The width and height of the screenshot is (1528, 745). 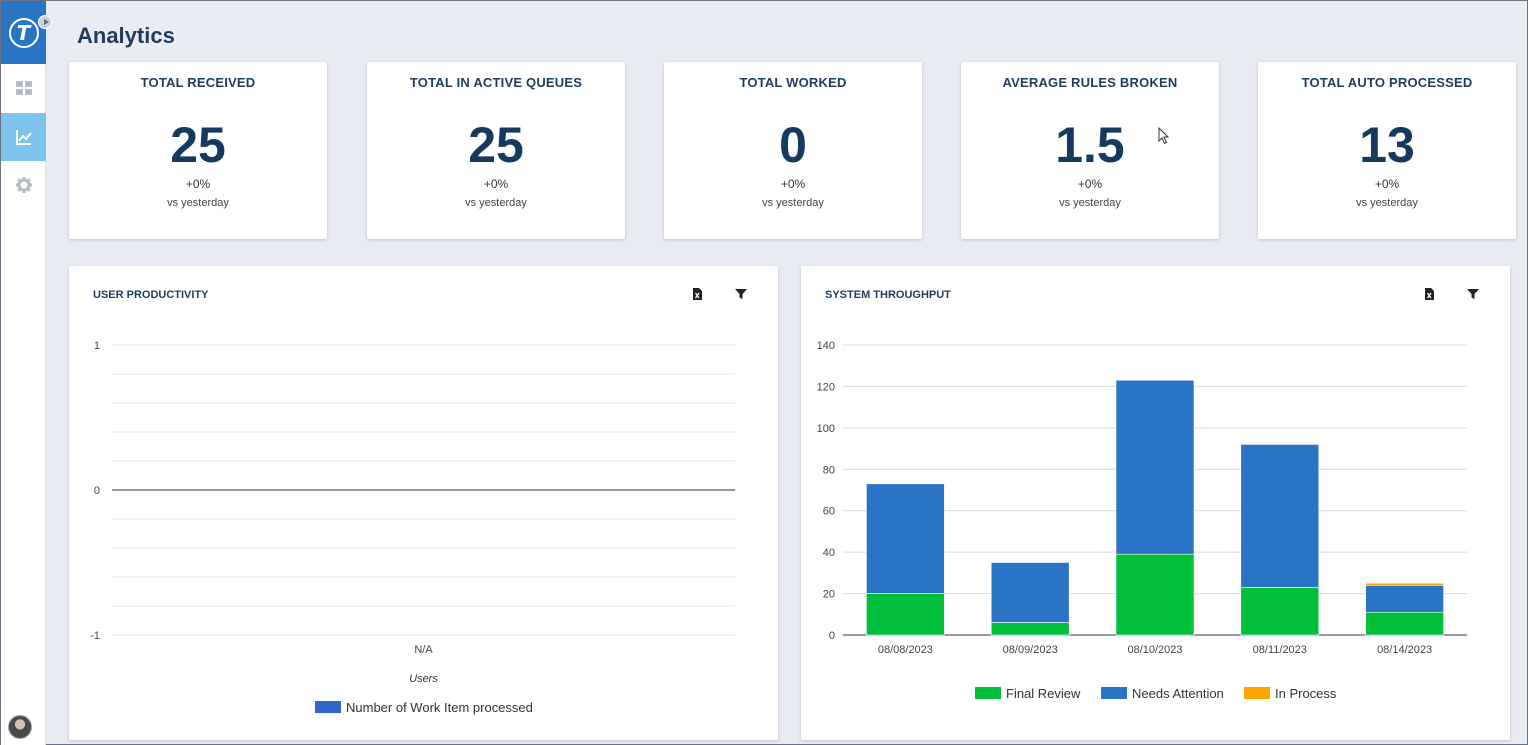 I want to click on page-title: Analytics, so click(x=126, y=35).